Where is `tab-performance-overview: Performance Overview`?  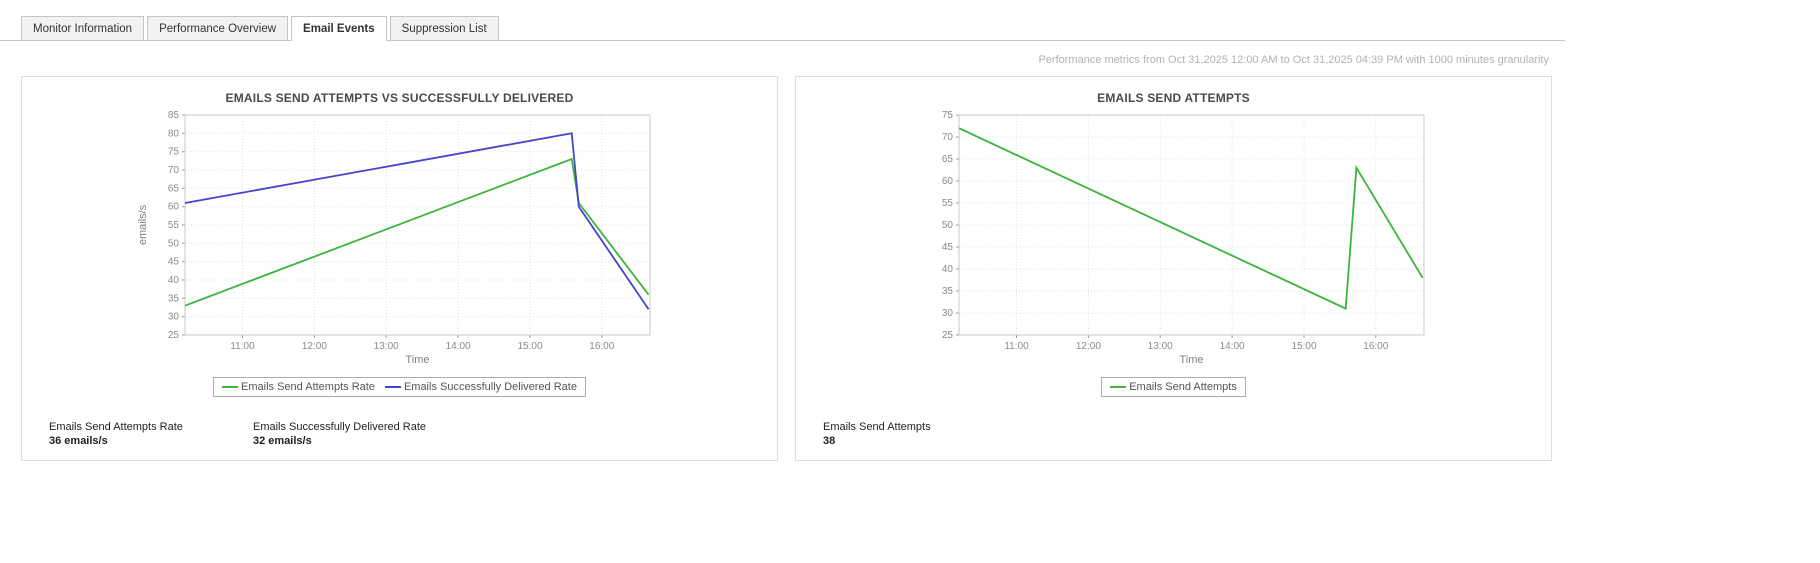
tab-performance-overview: Performance Overview is located at coordinates (218, 28).